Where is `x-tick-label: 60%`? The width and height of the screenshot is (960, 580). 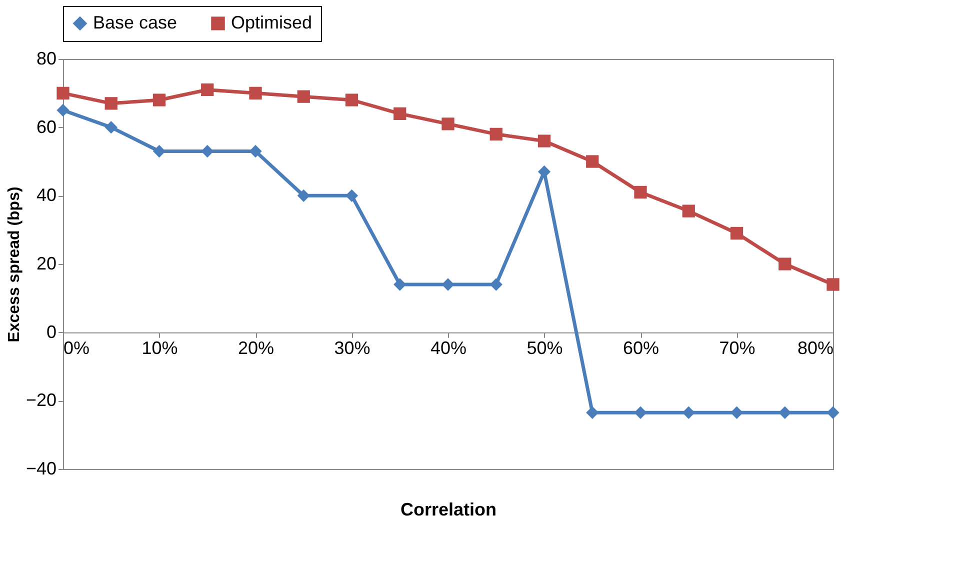
x-tick-label: 60% is located at coordinates (641, 348).